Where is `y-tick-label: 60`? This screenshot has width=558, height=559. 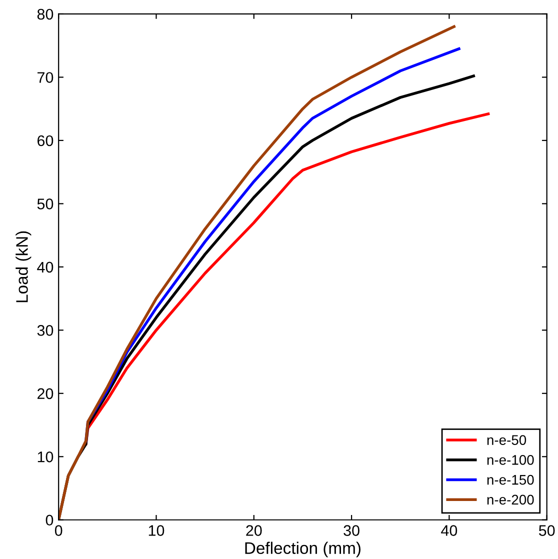
y-tick-label: 60 is located at coordinates (46, 140).